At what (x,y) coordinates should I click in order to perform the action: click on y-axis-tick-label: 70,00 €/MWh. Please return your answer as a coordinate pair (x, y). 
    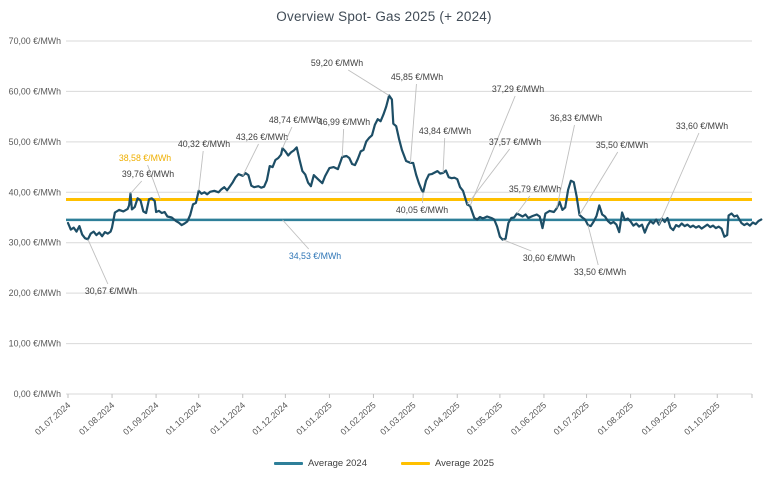
    Looking at the image, I should click on (35, 41).